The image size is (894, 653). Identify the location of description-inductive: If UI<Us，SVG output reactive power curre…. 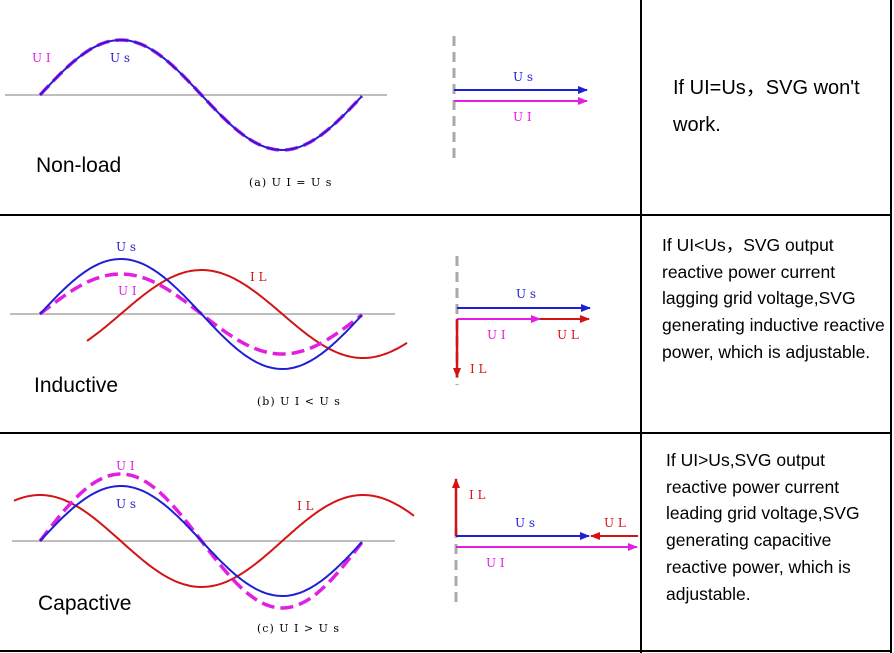
(773, 298).